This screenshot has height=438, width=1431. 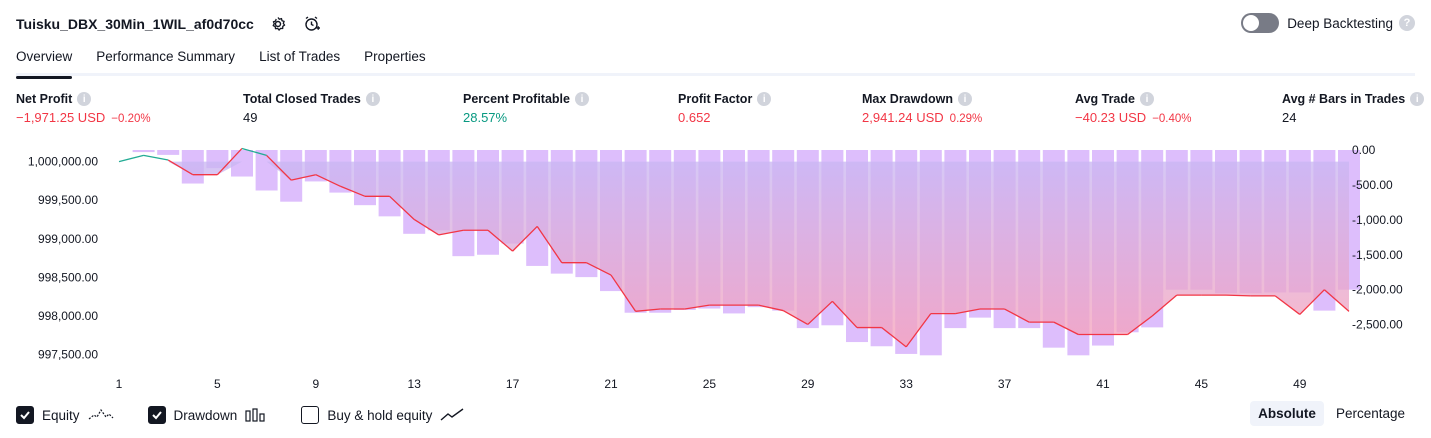 What do you see at coordinates (715, 99) in the screenshot?
I see `metric-label: Profit Factor` at bounding box center [715, 99].